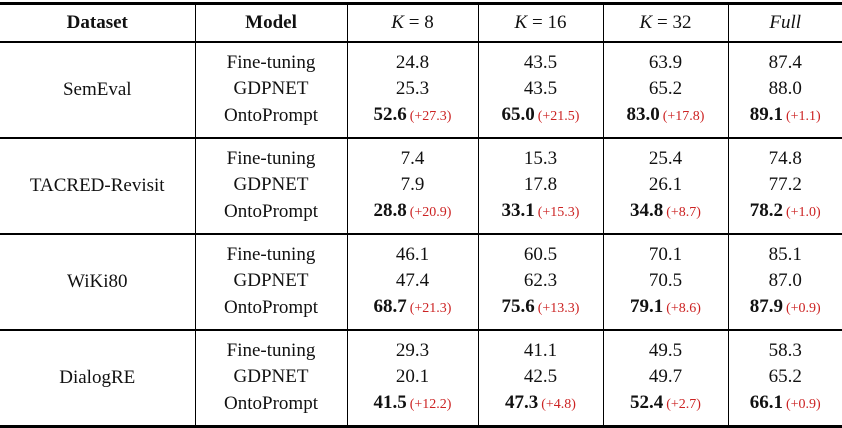 This screenshot has height=428, width=842. Describe the element at coordinates (784, 215) in the screenshot. I see `score-cell: 78.2 (+1.0)` at that location.